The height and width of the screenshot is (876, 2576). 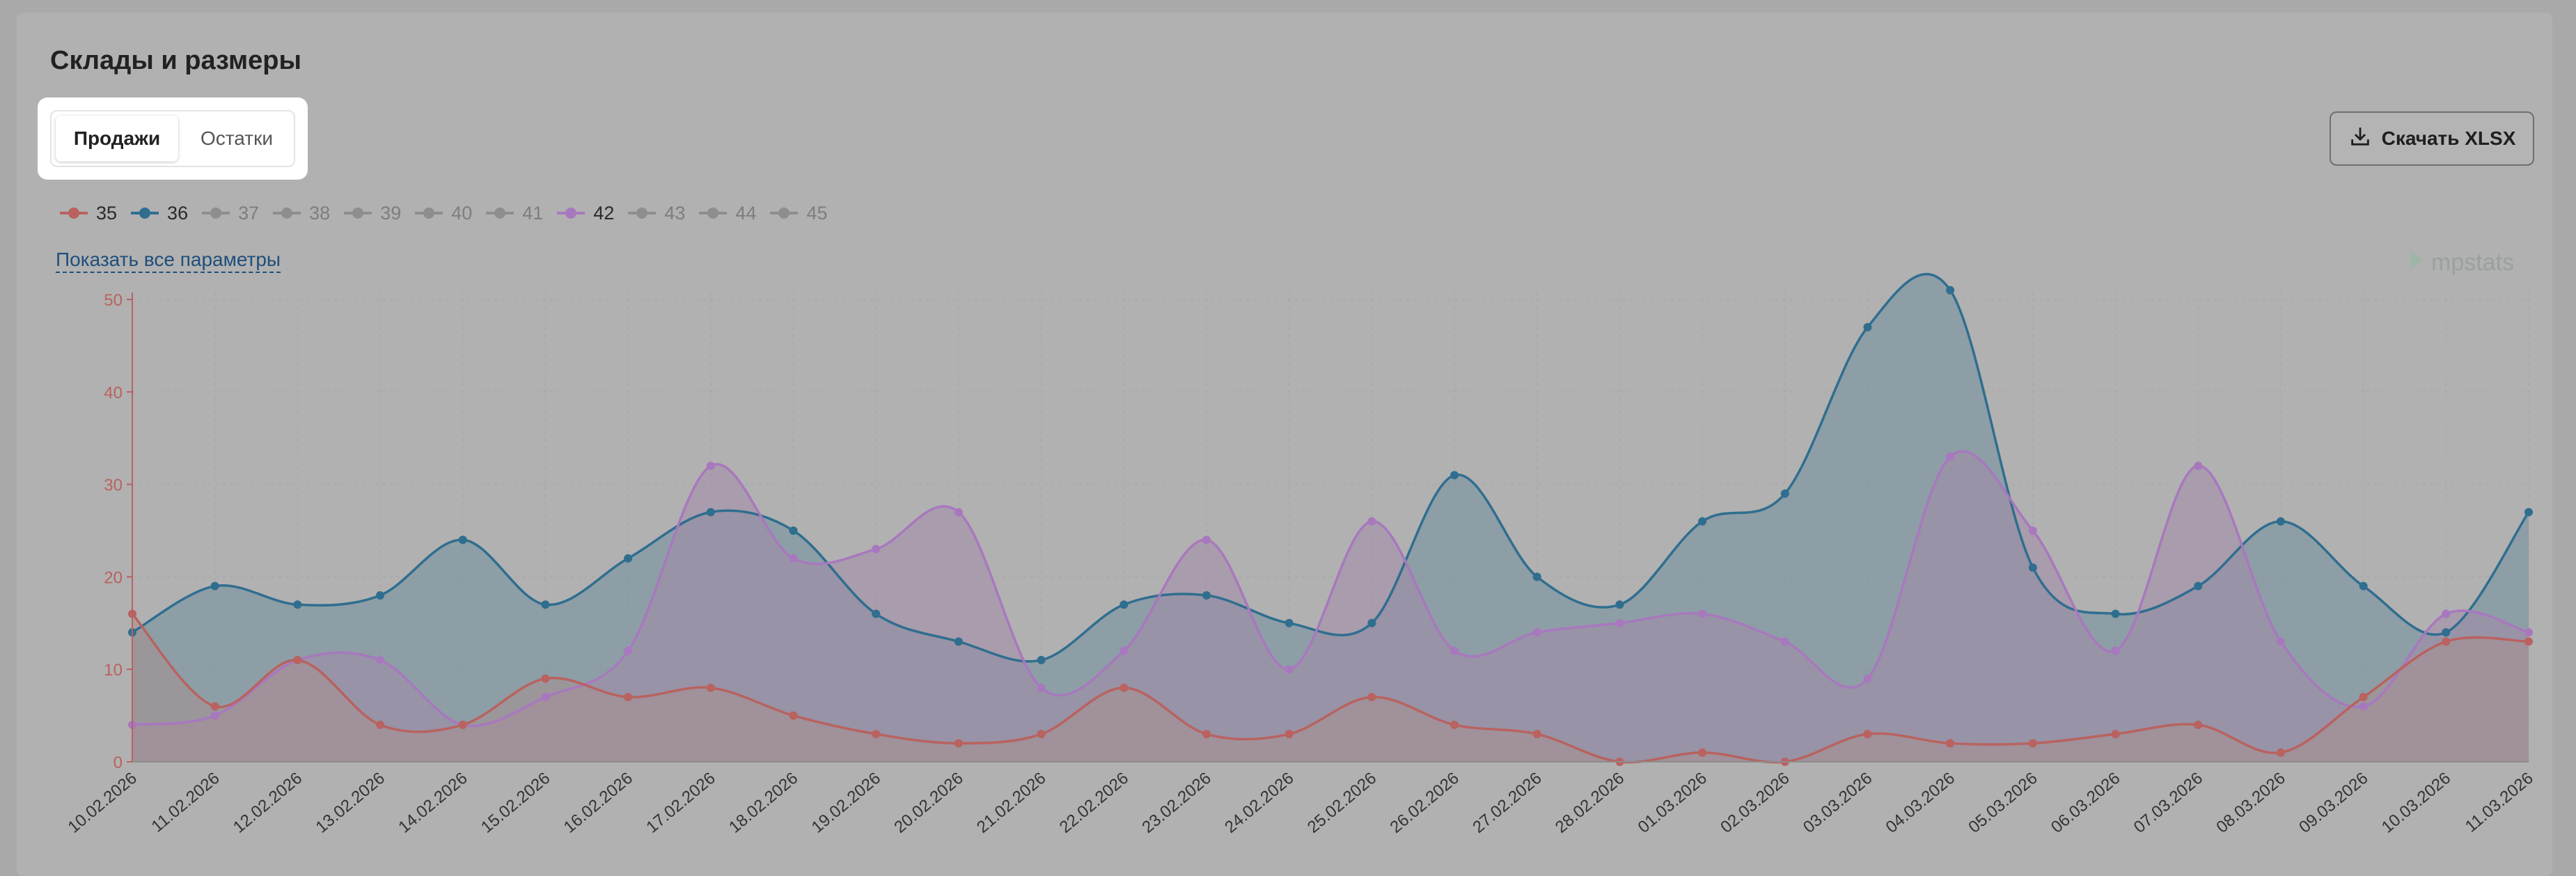 I want to click on x-tick-label: 25.02.2026, so click(x=1342, y=803).